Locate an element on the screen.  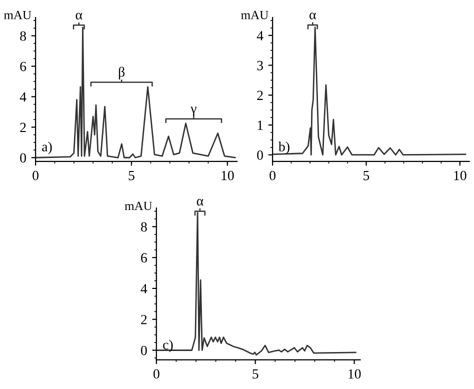
annotation: β is located at coordinates (121, 73).